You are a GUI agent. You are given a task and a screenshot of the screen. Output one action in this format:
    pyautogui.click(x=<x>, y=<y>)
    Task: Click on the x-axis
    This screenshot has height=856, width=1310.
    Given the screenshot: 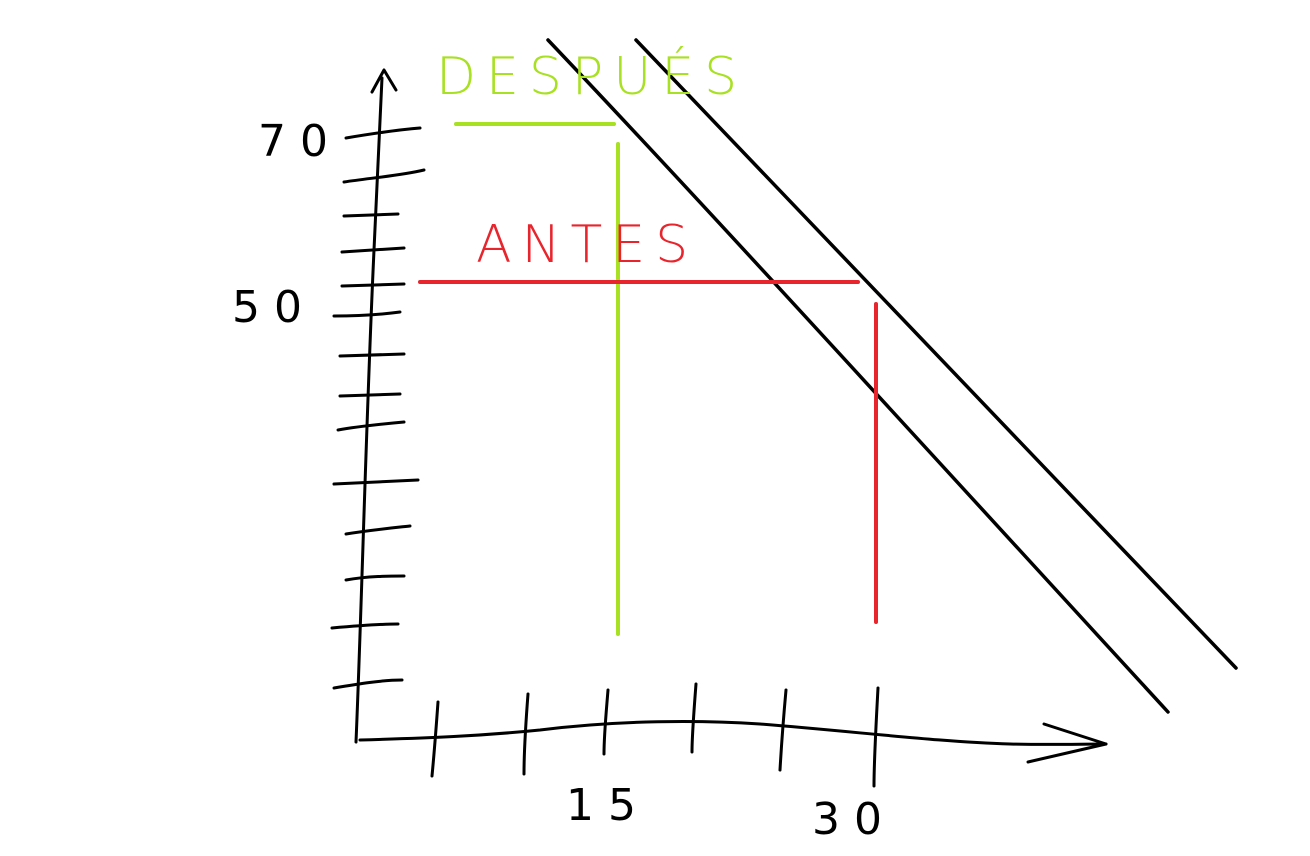 What is the action you would take?
    pyautogui.click(x=733, y=733)
    